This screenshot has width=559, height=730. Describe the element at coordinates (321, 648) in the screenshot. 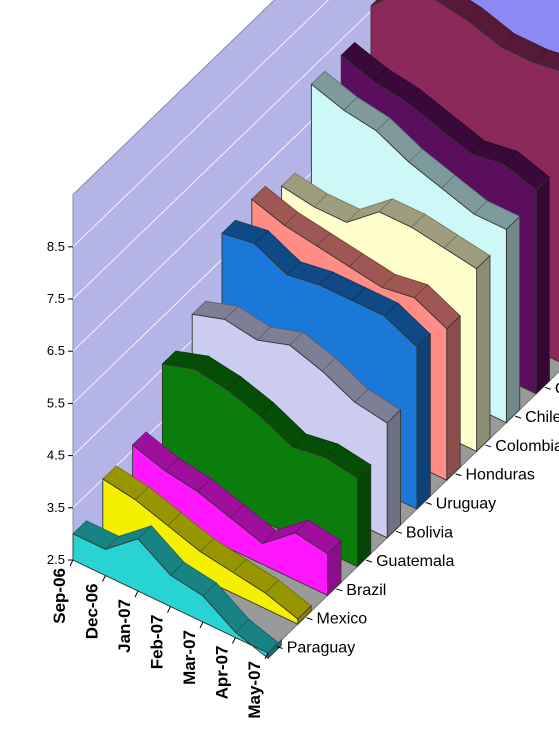

I see `series-label: Paraguay` at that location.